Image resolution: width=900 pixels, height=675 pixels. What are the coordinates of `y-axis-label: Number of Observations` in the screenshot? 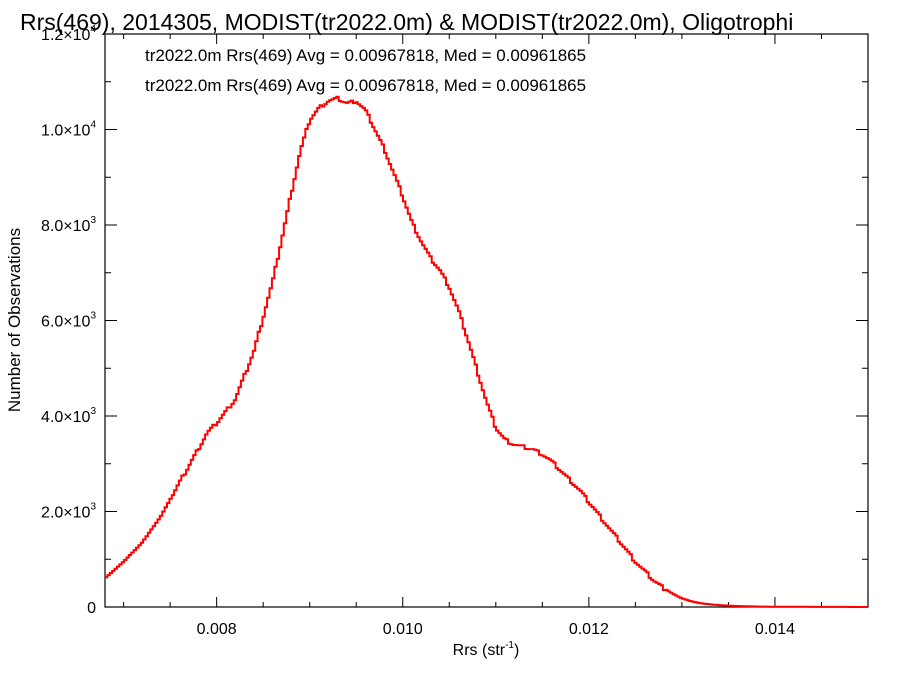 It's located at (14, 320).